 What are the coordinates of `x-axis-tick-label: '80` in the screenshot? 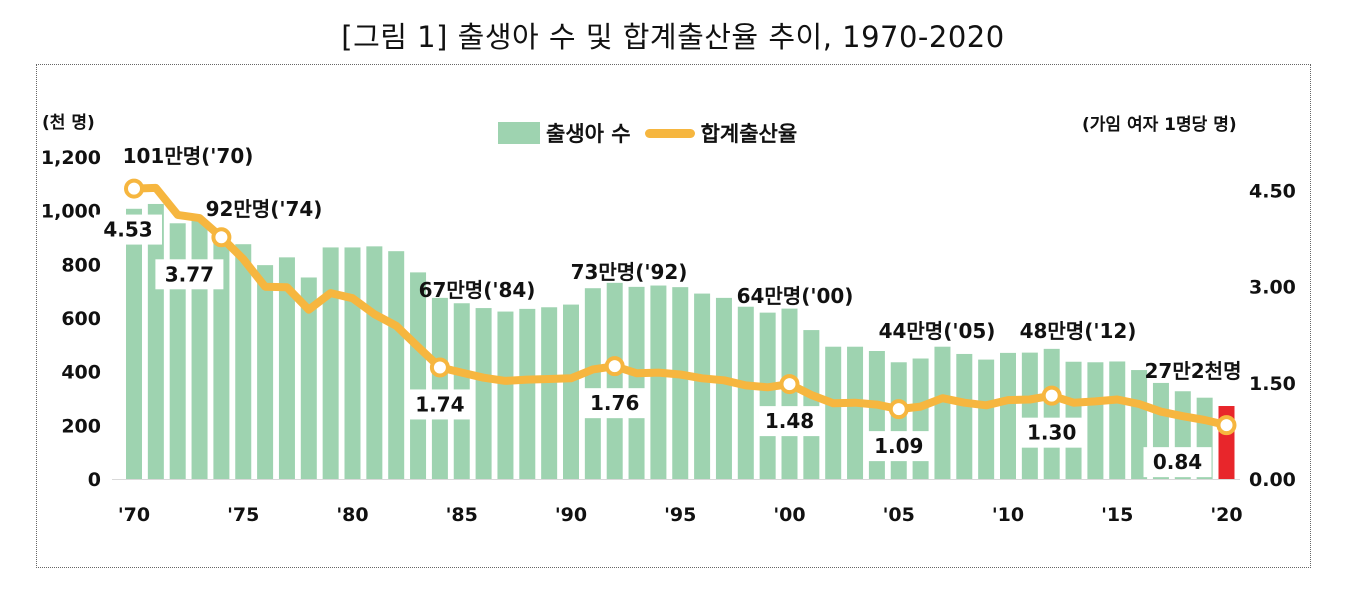 It's located at (352, 515).